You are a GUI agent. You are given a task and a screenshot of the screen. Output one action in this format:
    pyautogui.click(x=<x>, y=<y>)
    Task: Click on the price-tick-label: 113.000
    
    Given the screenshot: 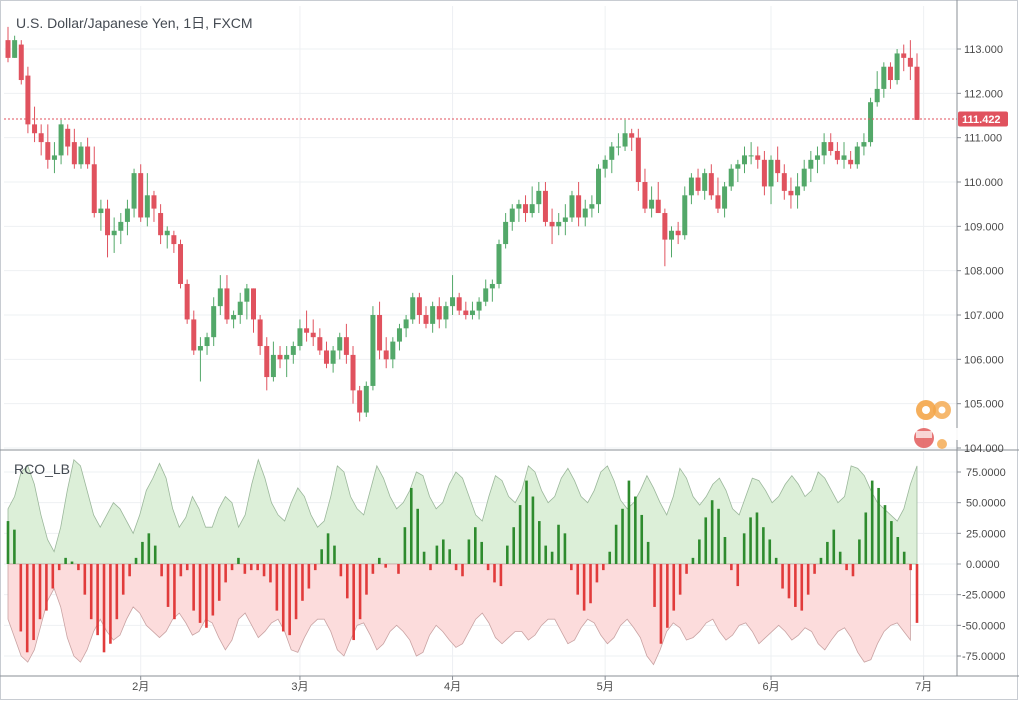 What is the action you would take?
    pyautogui.click(x=983, y=50)
    